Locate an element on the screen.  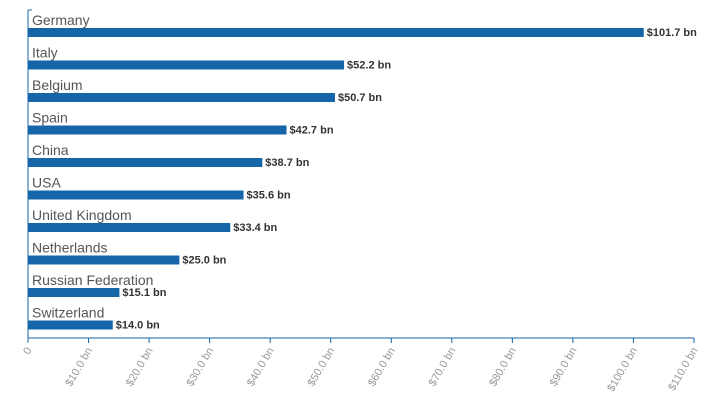
x-tick-label: $80.0 bn is located at coordinates (503, 367).